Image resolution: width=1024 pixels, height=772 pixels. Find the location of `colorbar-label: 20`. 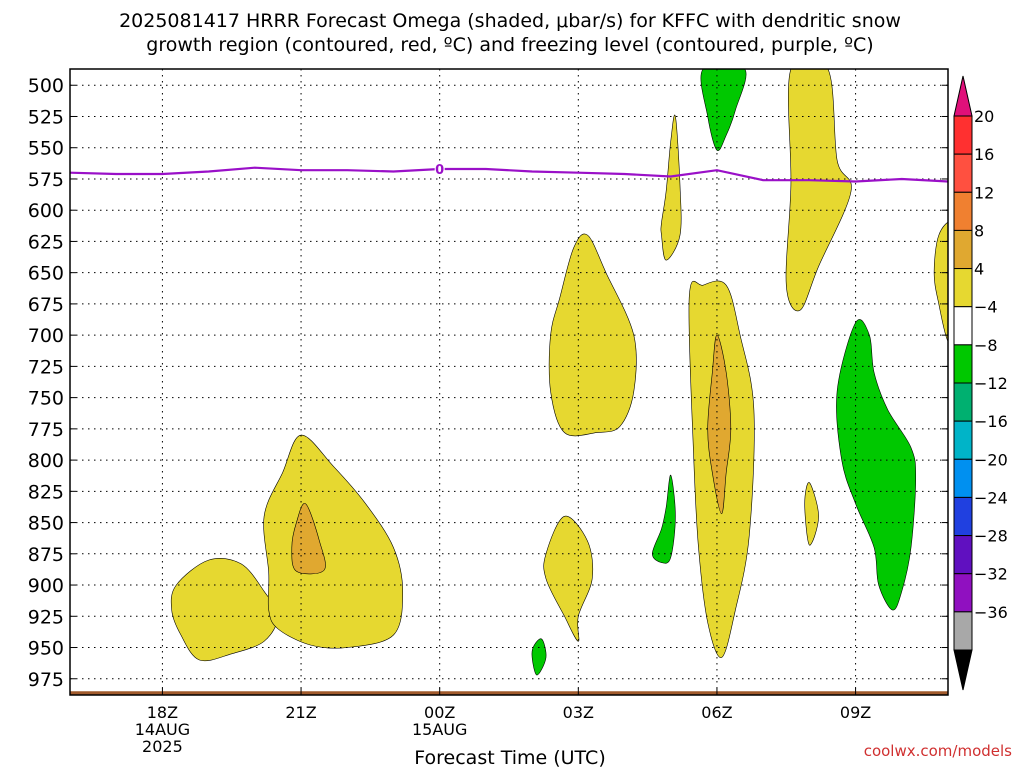

colorbar-label: 20 is located at coordinates (984, 116).